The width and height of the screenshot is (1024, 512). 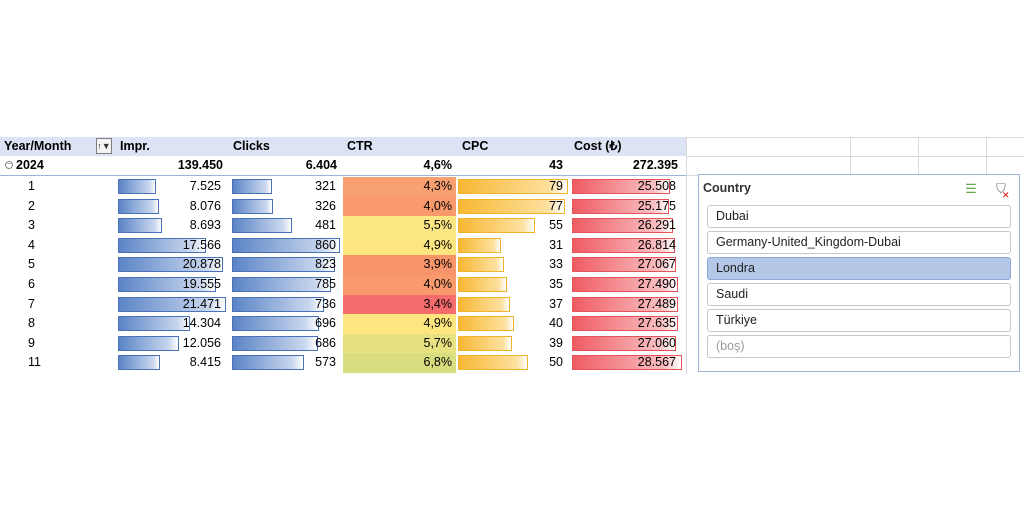 I want to click on header-cpc: CPC, so click(x=475, y=146).